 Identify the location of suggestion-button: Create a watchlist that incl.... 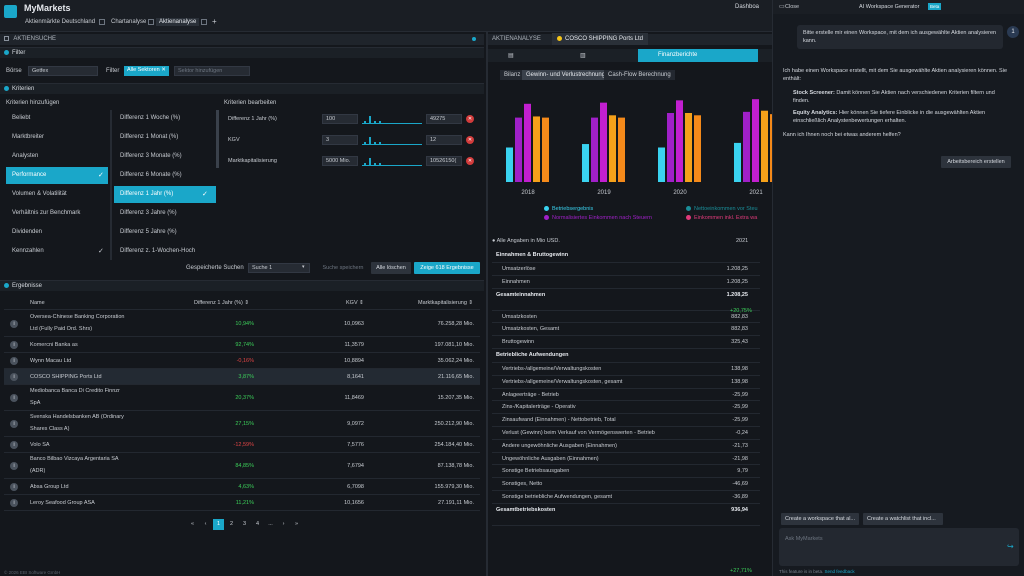
(903, 519).